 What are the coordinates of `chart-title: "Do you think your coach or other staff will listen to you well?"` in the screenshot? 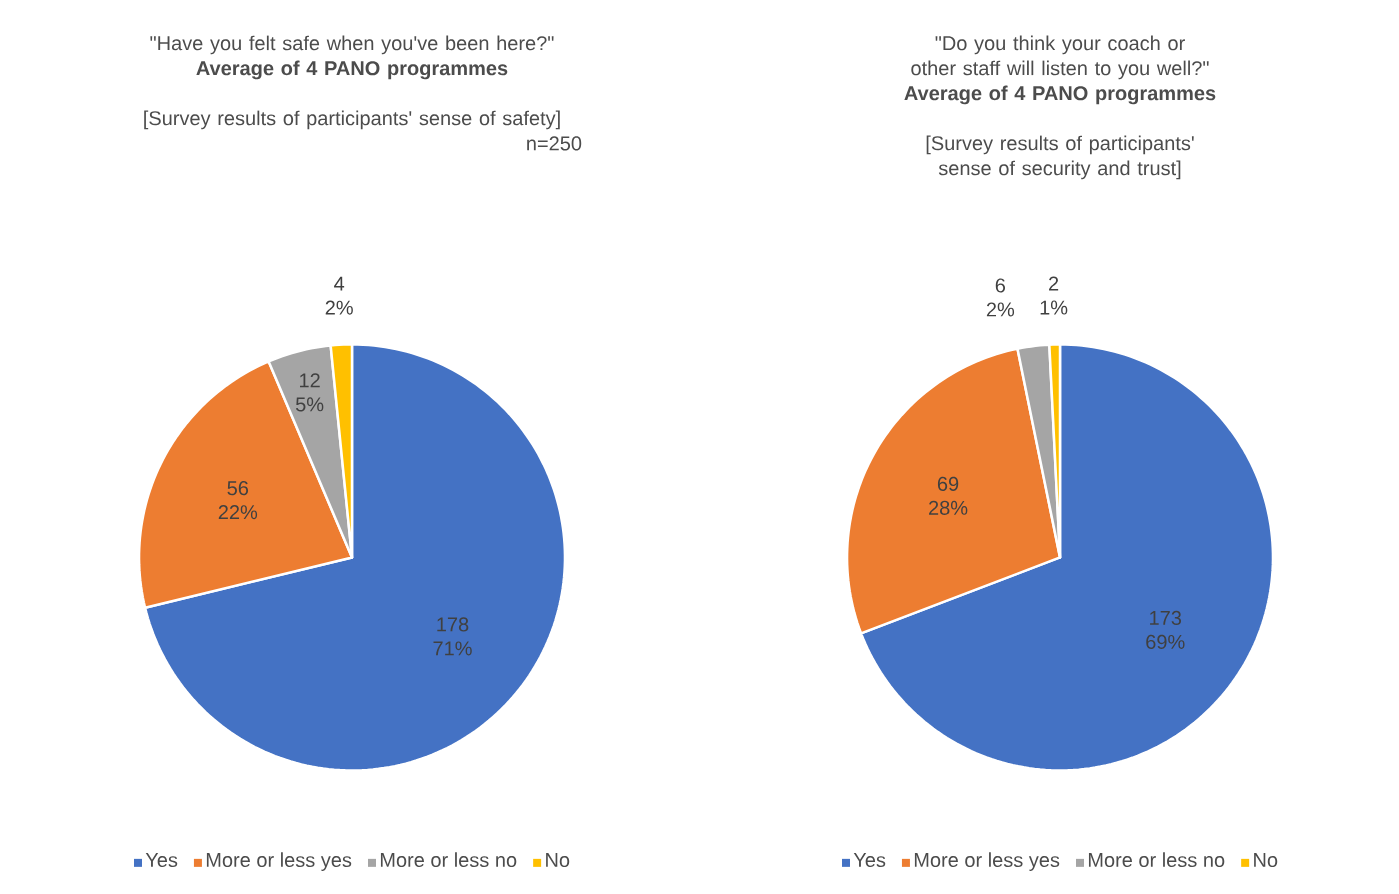 It's located at (1060, 57).